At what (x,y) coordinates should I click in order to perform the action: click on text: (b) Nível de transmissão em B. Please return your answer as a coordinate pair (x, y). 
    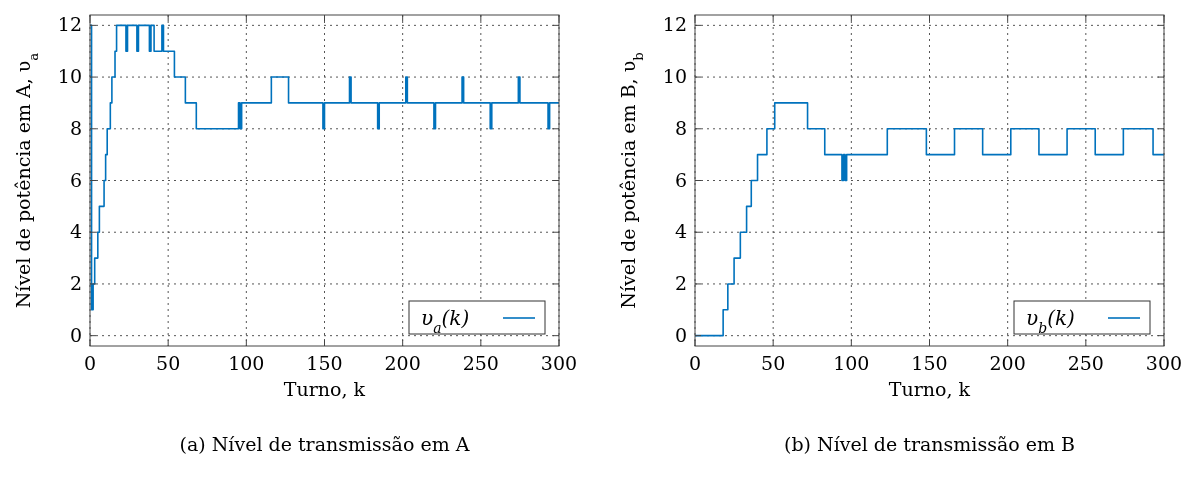
    Looking at the image, I should click on (929, 444).